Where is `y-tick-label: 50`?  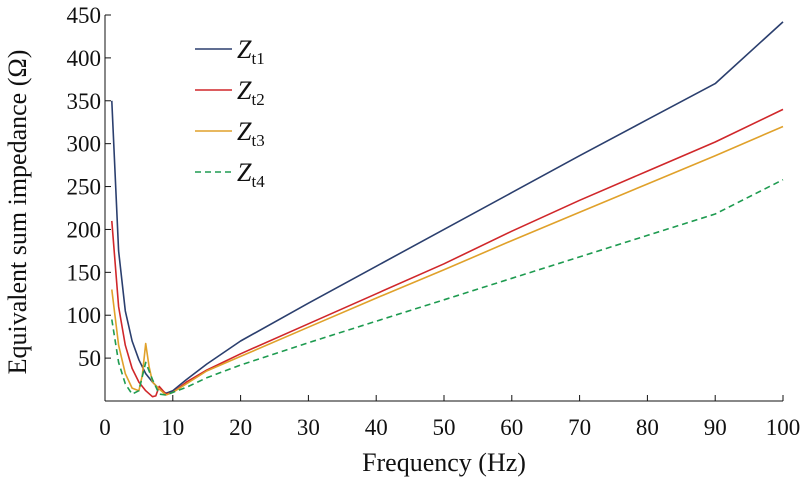
y-tick-label: 50 is located at coordinates (89, 358).